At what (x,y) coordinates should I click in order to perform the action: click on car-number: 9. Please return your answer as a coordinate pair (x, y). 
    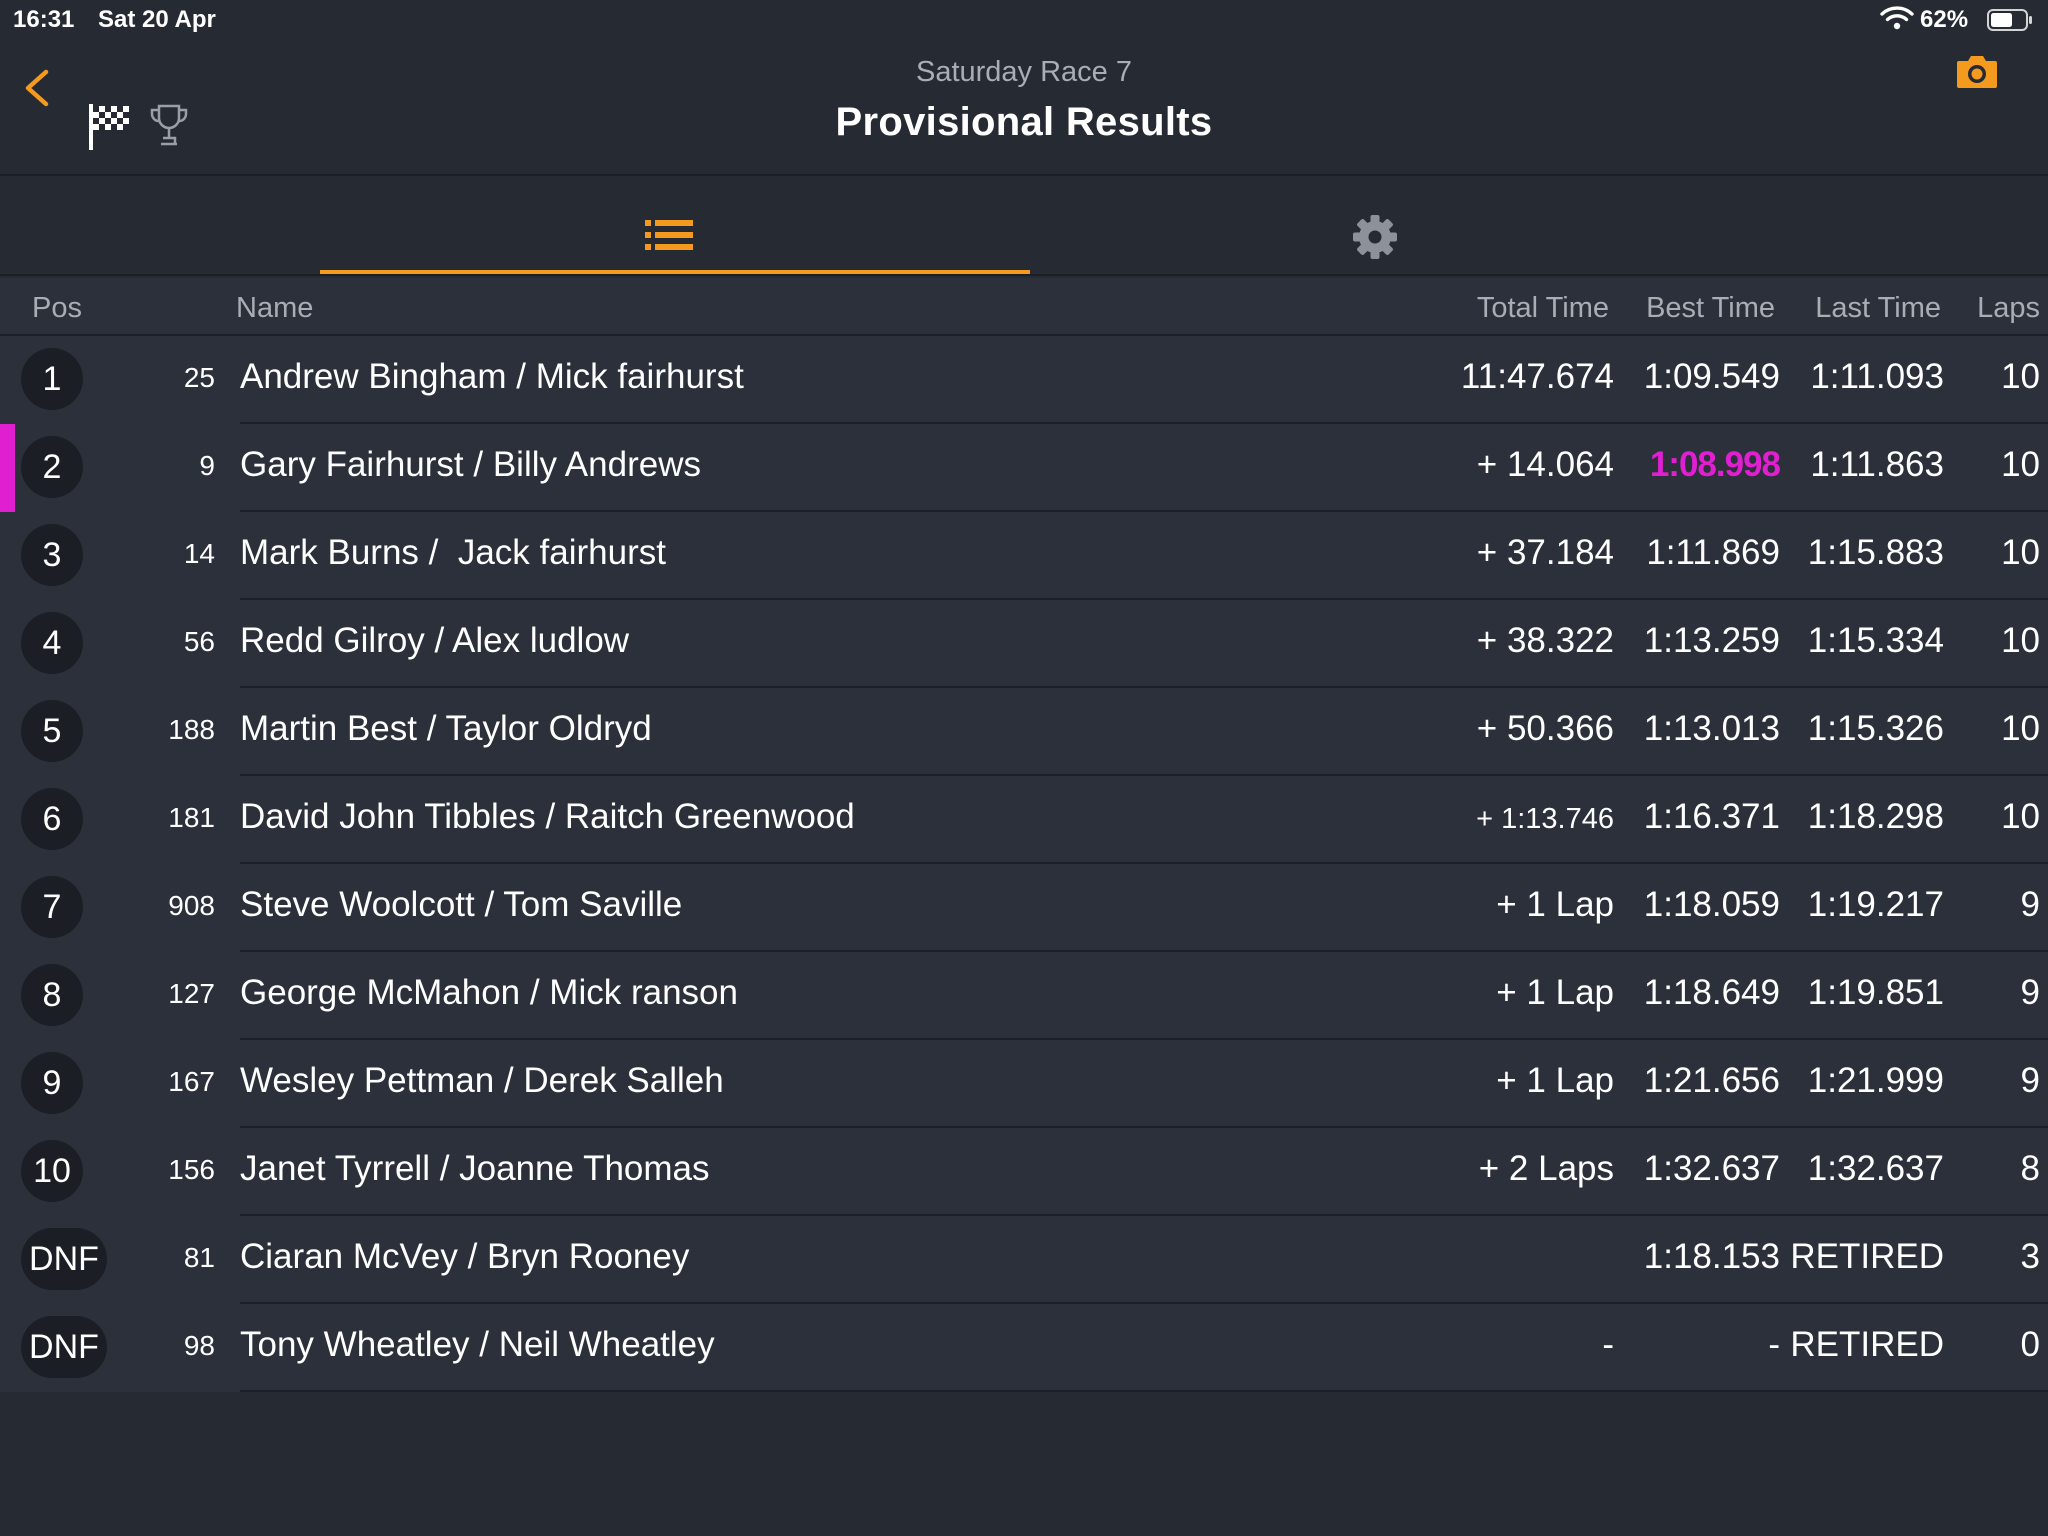
    Looking at the image, I should click on (207, 465).